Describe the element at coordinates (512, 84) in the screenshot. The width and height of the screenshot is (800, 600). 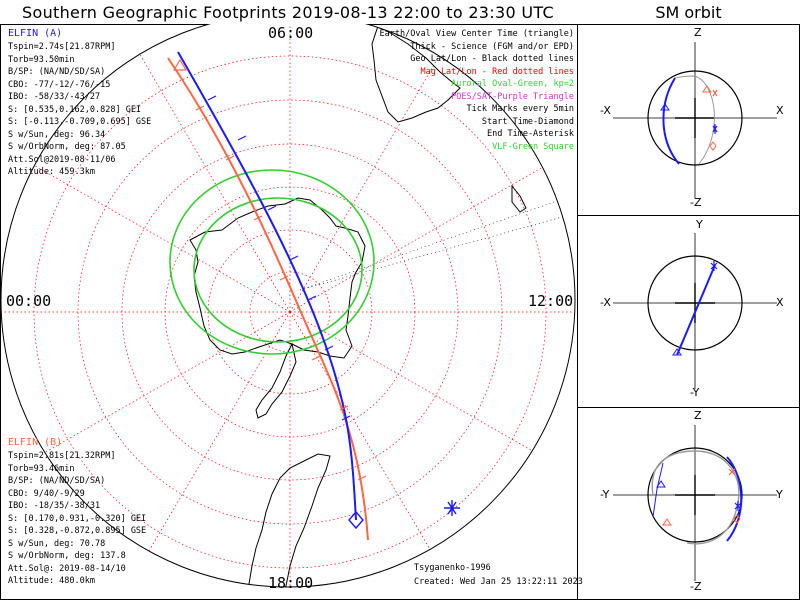
I see `legend-item: Auroral Oval-Green, kp=2` at that location.